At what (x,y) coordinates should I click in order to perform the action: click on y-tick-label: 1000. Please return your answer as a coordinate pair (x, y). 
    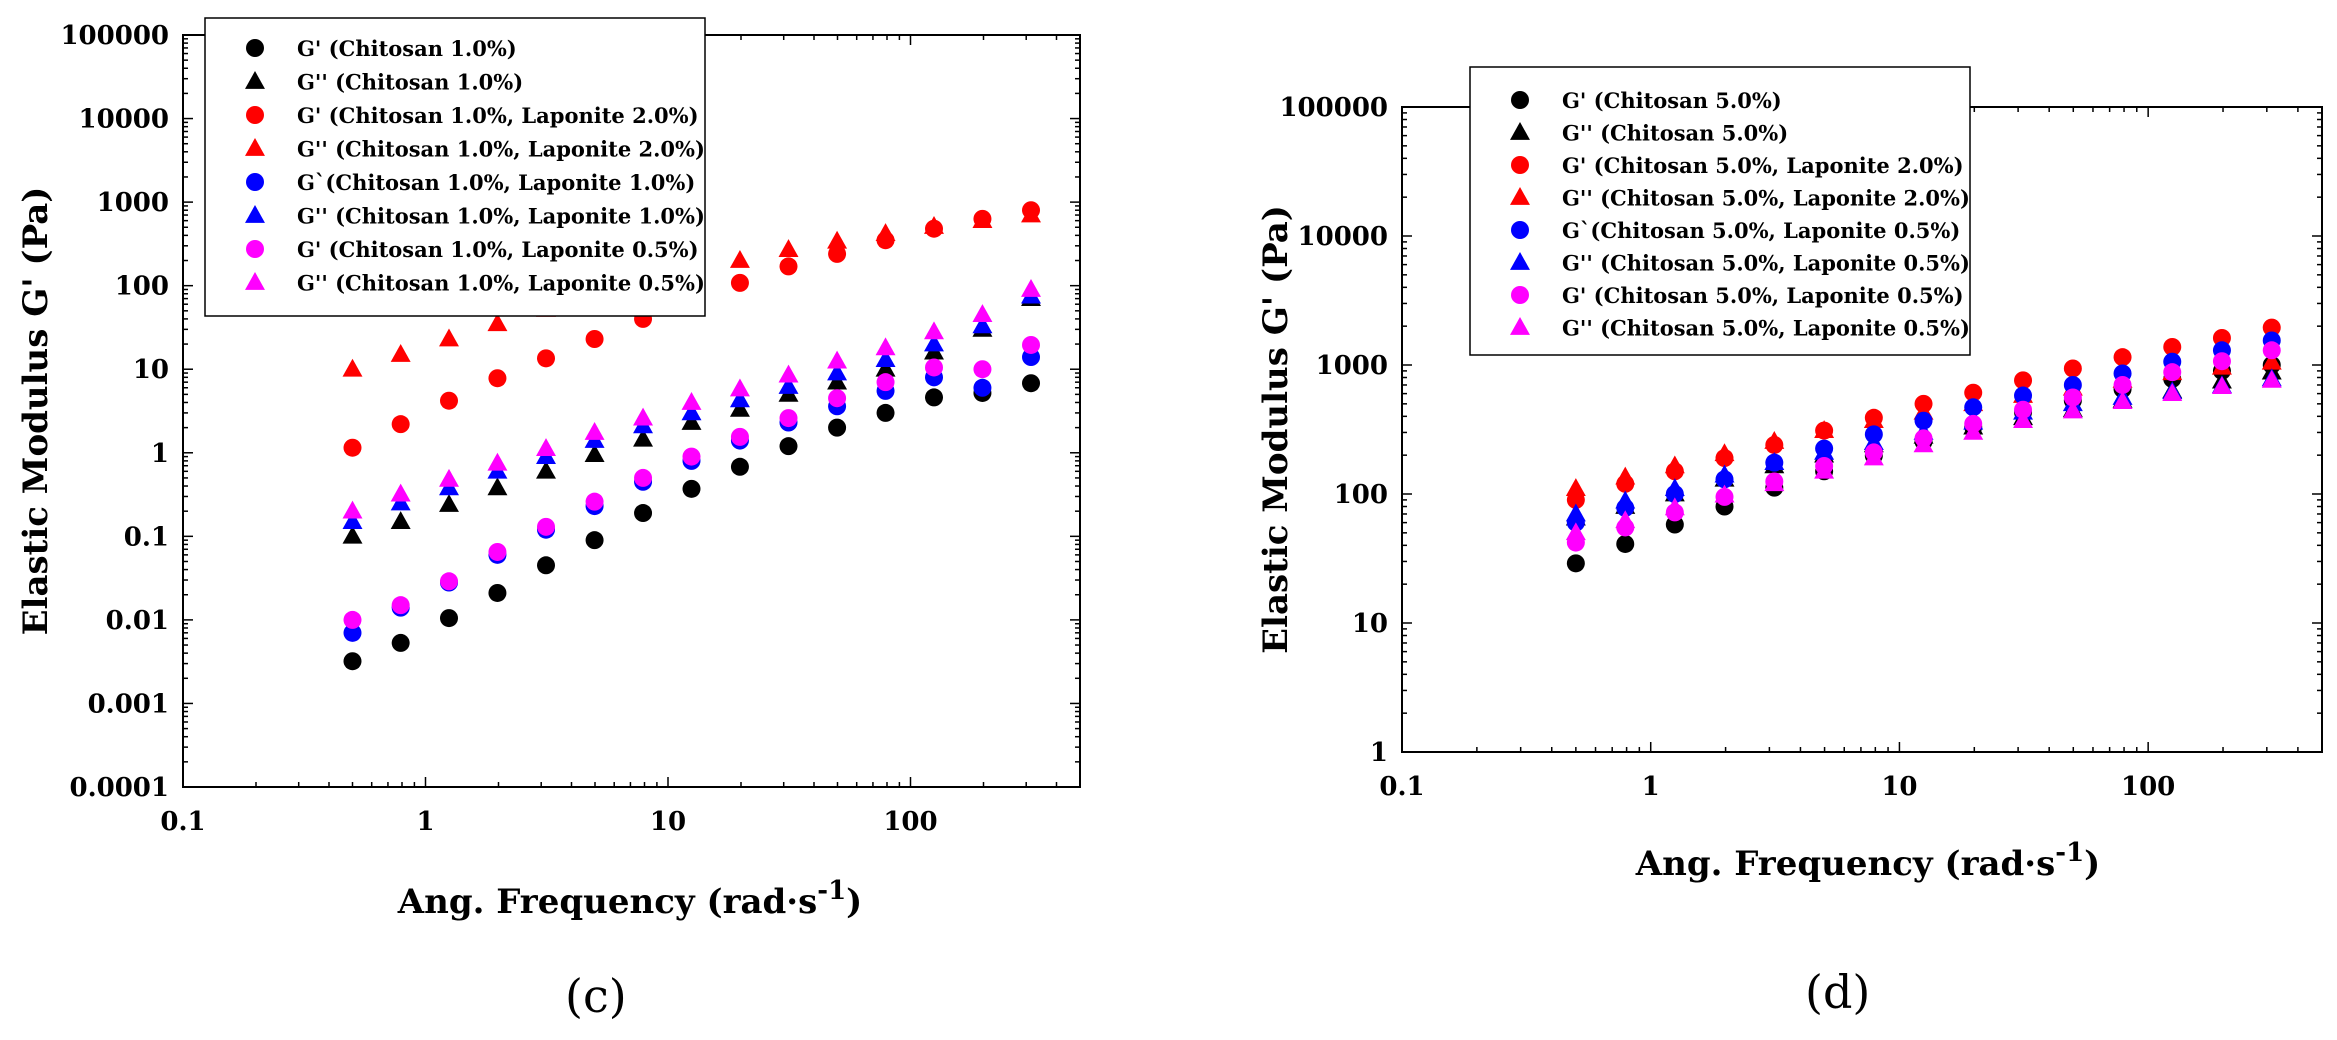
    Looking at the image, I should click on (1352, 366).